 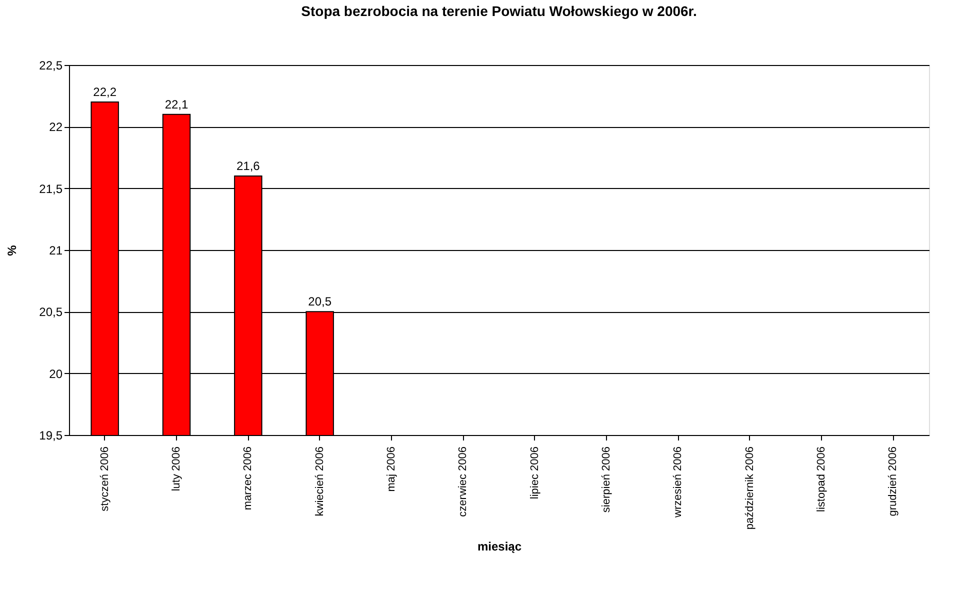 I want to click on x-axis-title: miesiąc, so click(x=499, y=547).